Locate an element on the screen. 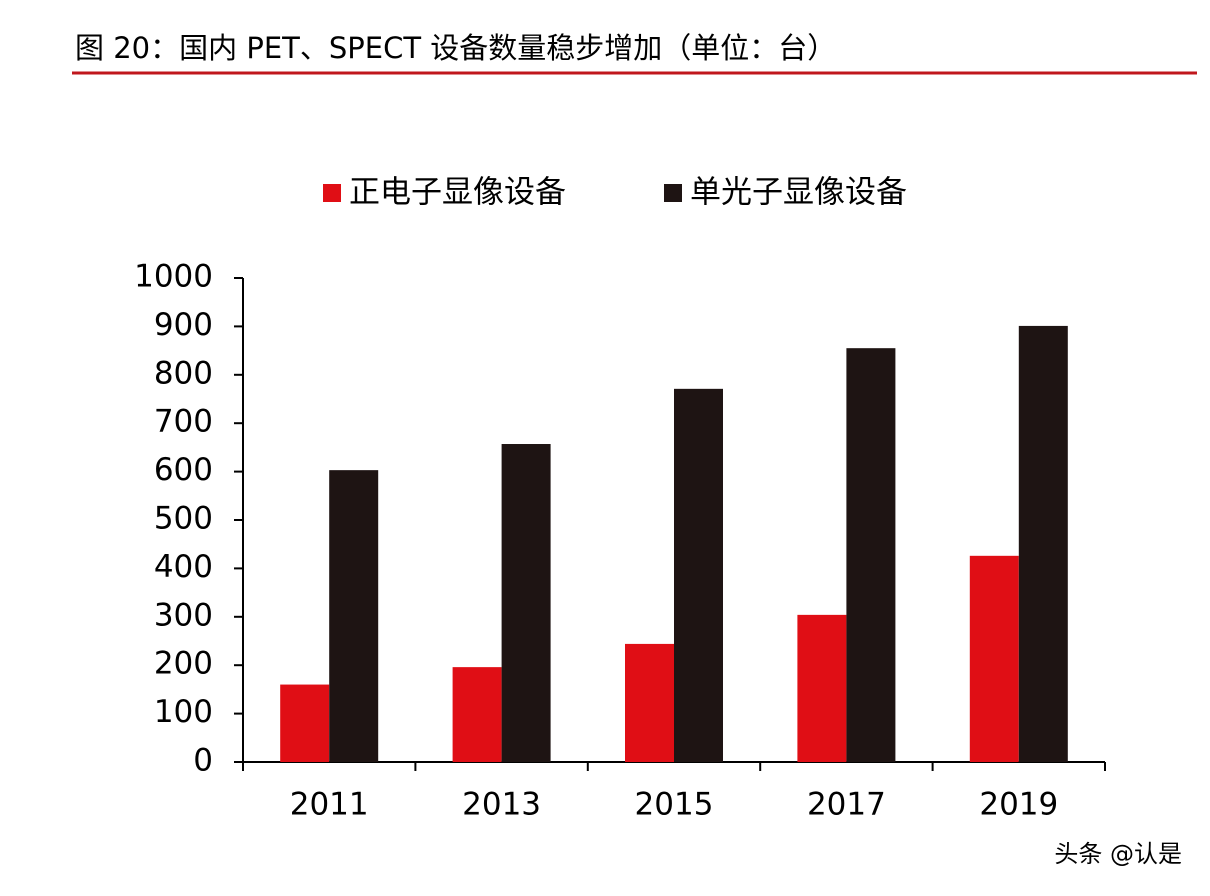  x-tick-label: 2015 is located at coordinates (674, 805).